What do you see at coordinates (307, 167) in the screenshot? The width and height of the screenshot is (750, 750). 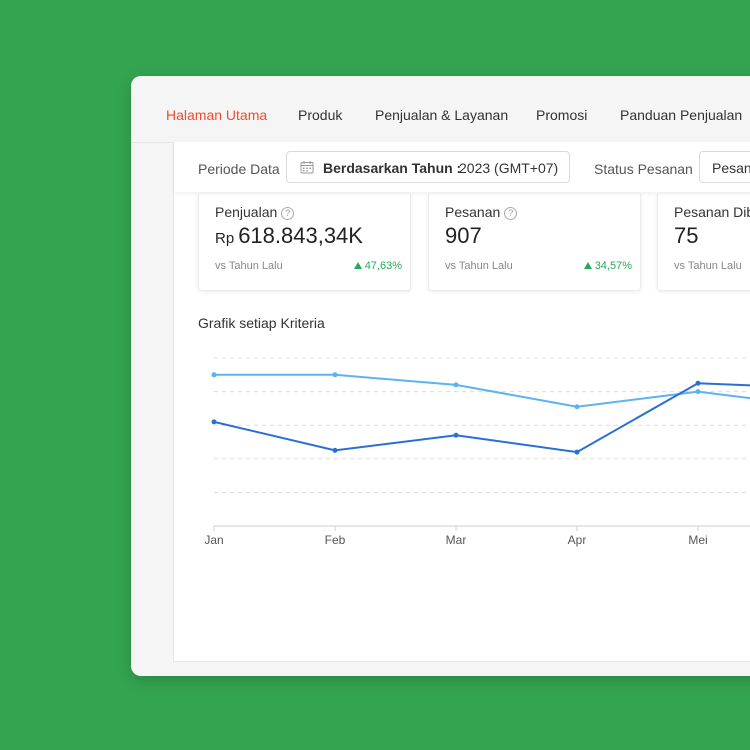 I see `calendar-icon` at bounding box center [307, 167].